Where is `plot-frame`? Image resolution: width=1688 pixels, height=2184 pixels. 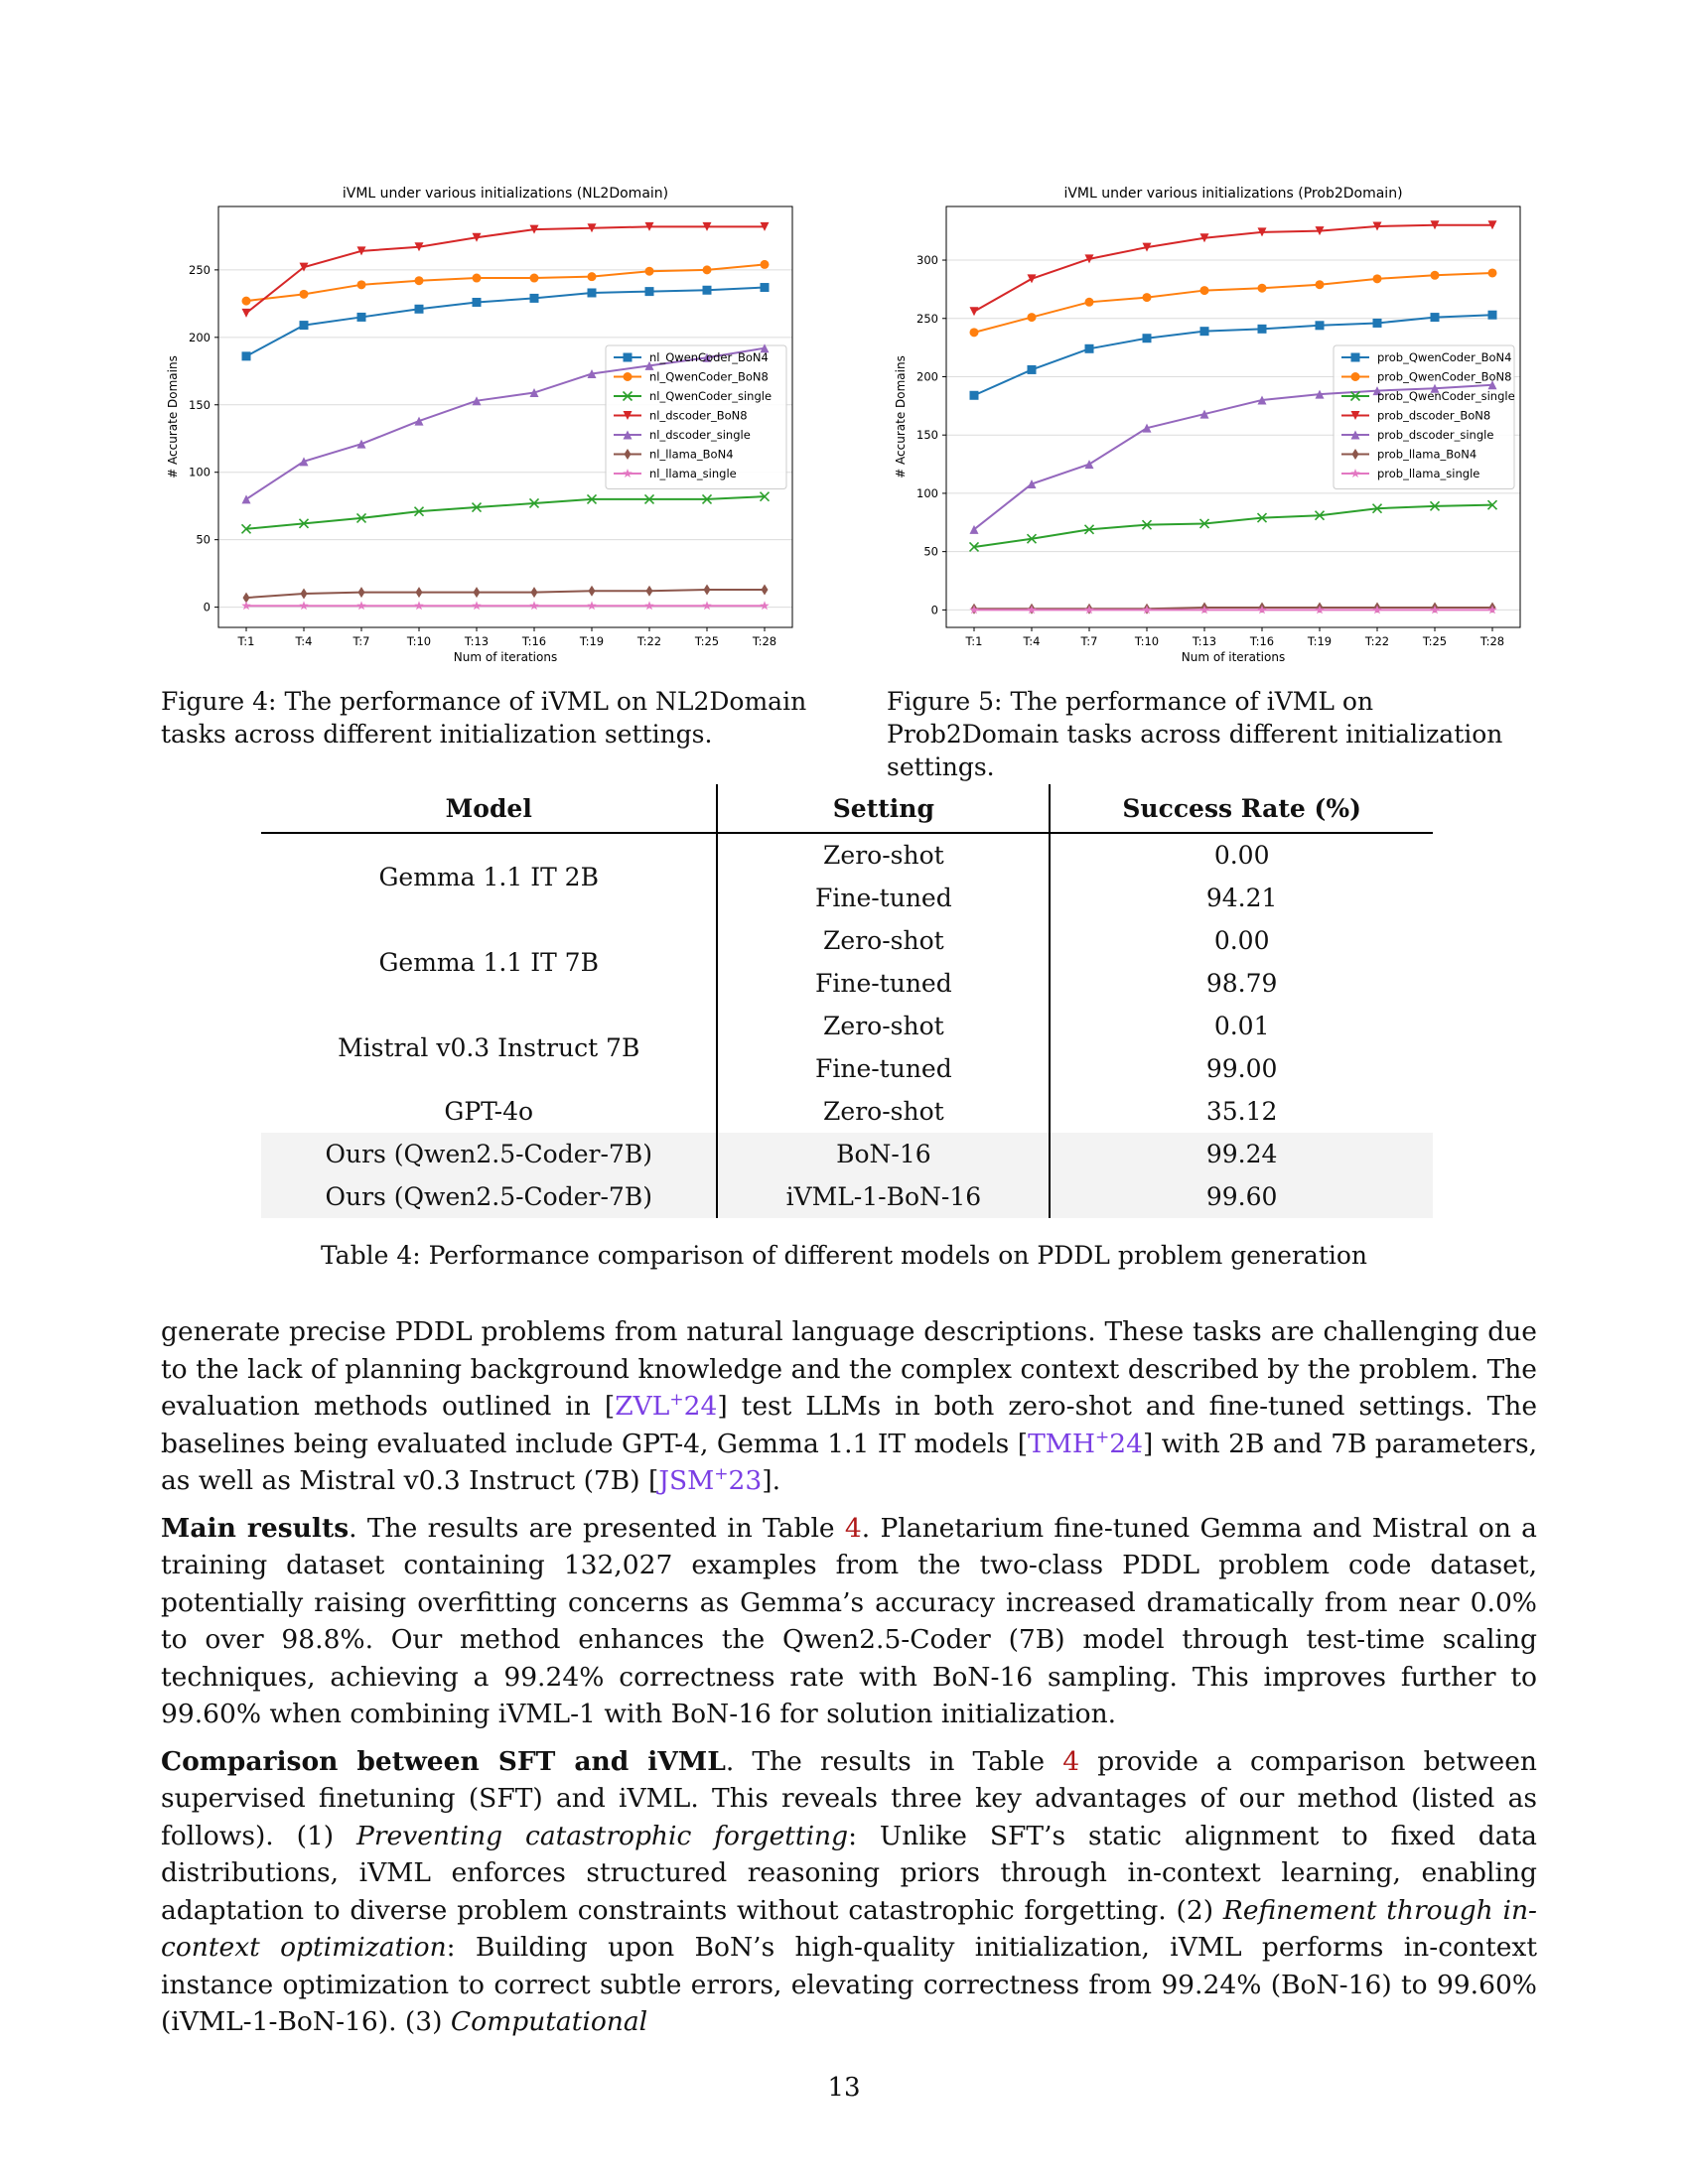
plot-frame is located at coordinates (505, 416).